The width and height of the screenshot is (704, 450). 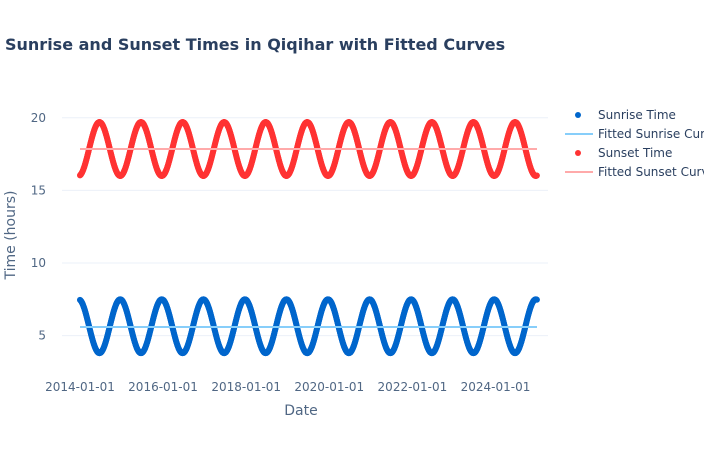 I want to click on y-axis: 5 10 15 20, so click(x=38, y=227).